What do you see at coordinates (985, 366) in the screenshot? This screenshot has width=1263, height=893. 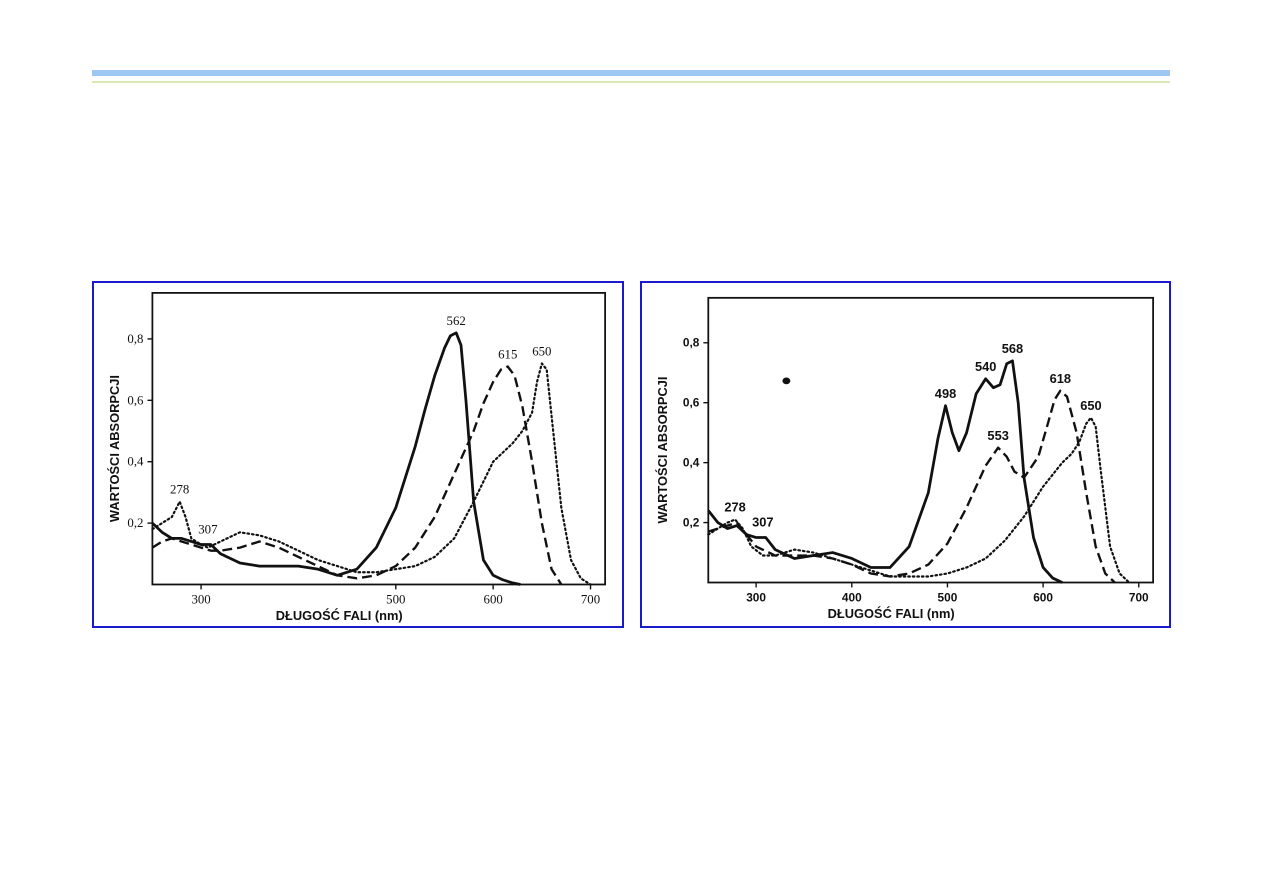 I see `peak-label-540: 540` at bounding box center [985, 366].